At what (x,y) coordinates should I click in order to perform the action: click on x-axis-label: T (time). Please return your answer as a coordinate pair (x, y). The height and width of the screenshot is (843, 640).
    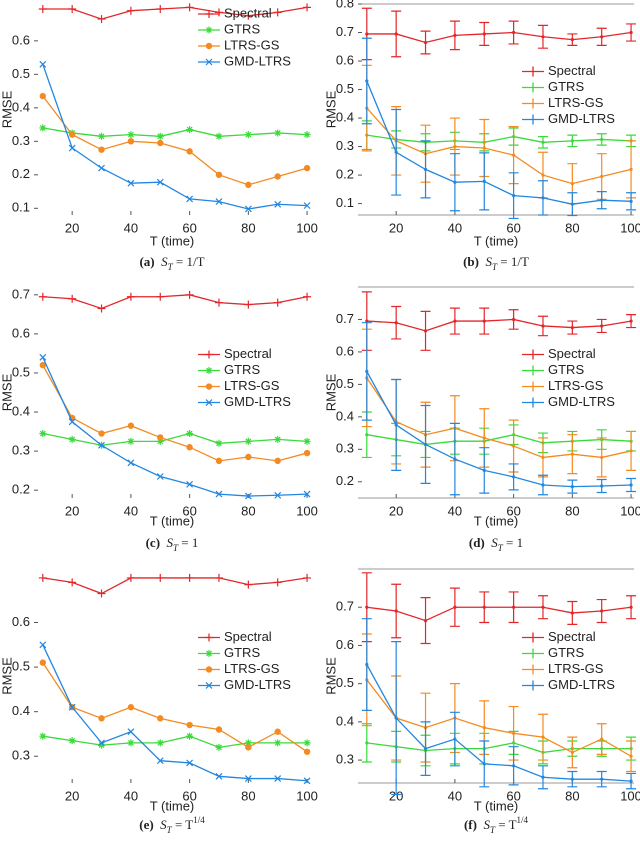
    Looking at the image, I should click on (496, 240).